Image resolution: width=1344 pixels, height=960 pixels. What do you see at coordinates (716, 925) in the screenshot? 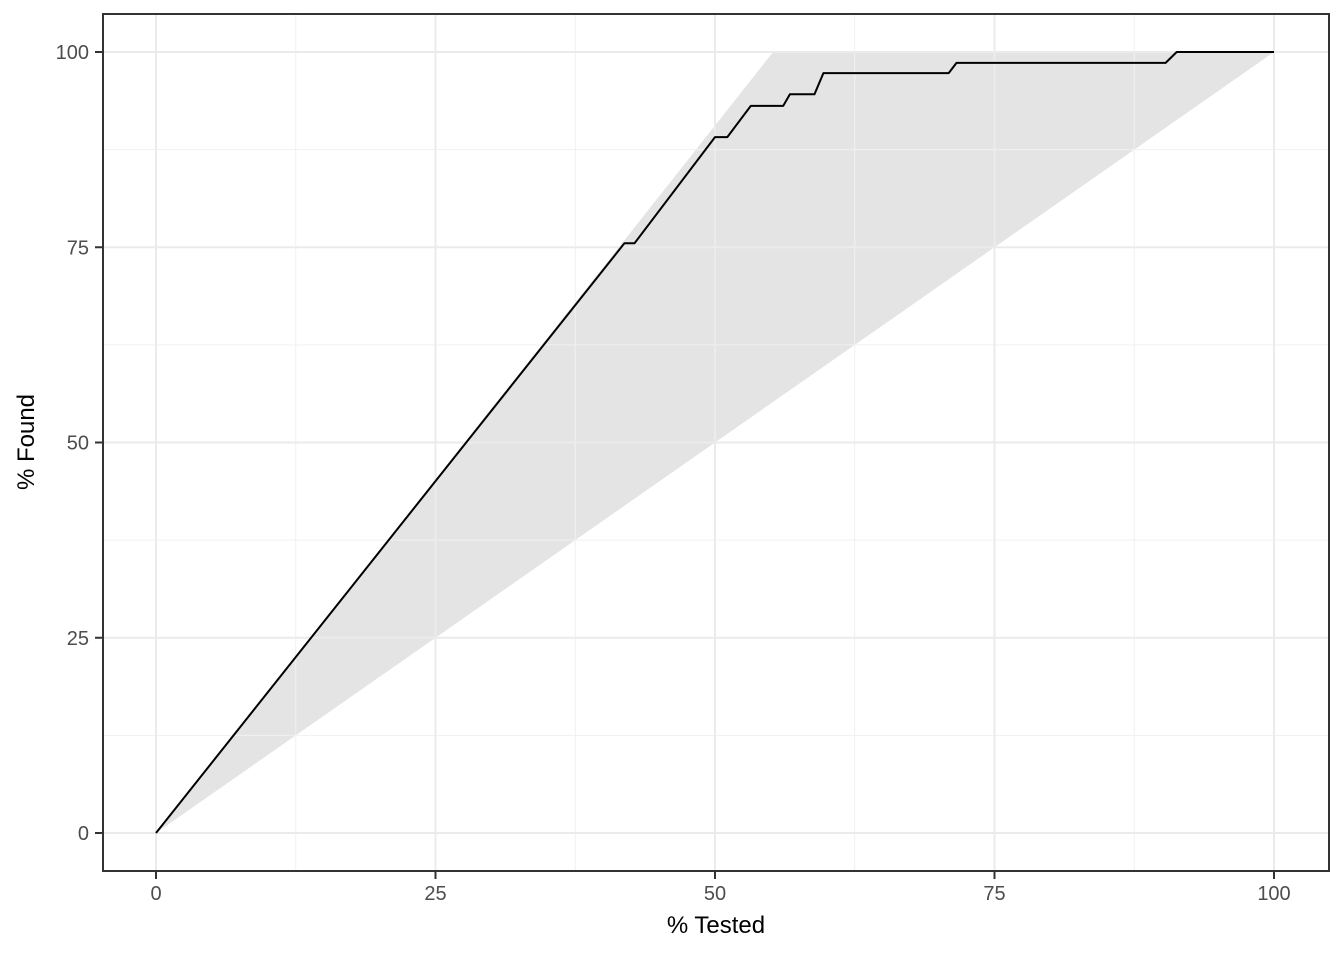
I see `x-axis-title: % Tested` at bounding box center [716, 925].